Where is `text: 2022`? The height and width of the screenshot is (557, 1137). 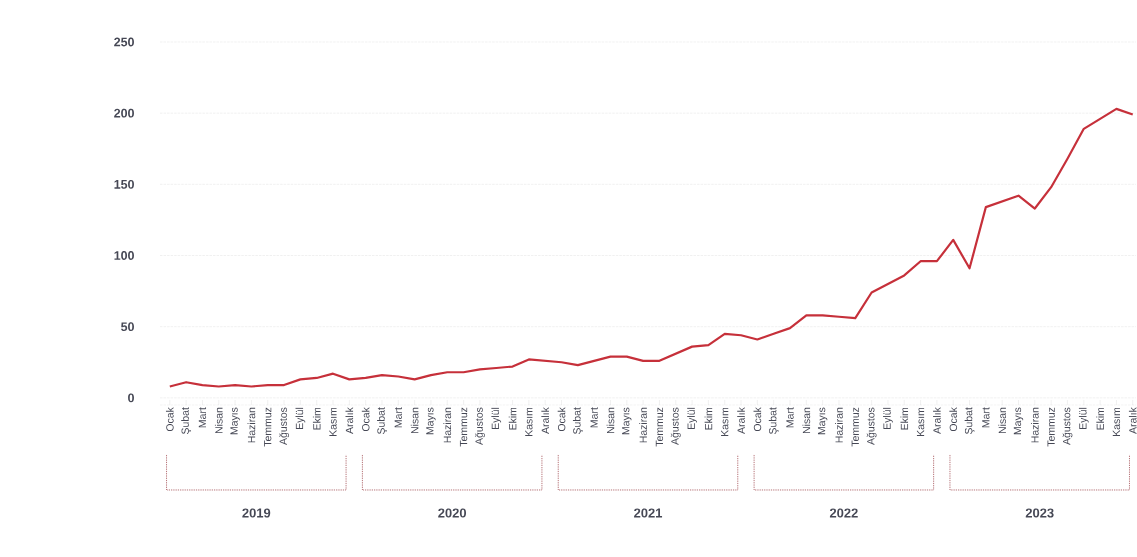 text: 2022 is located at coordinates (843, 513).